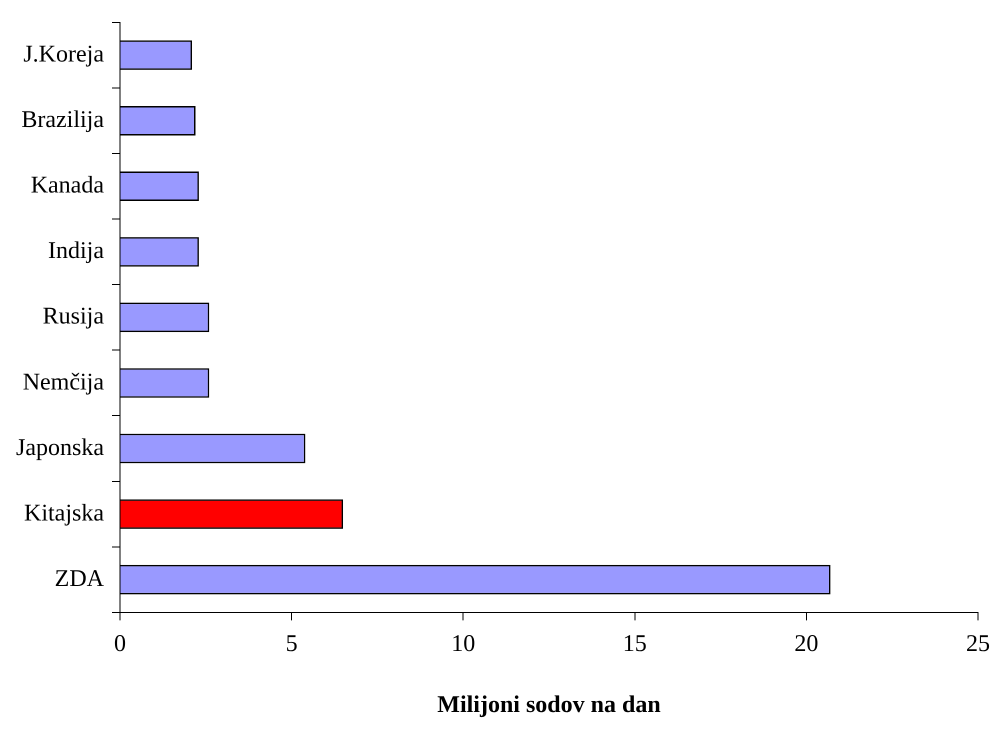 This screenshot has width=1000, height=734. What do you see at coordinates (292, 644) in the screenshot?
I see `x-tick-label: 5` at bounding box center [292, 644].